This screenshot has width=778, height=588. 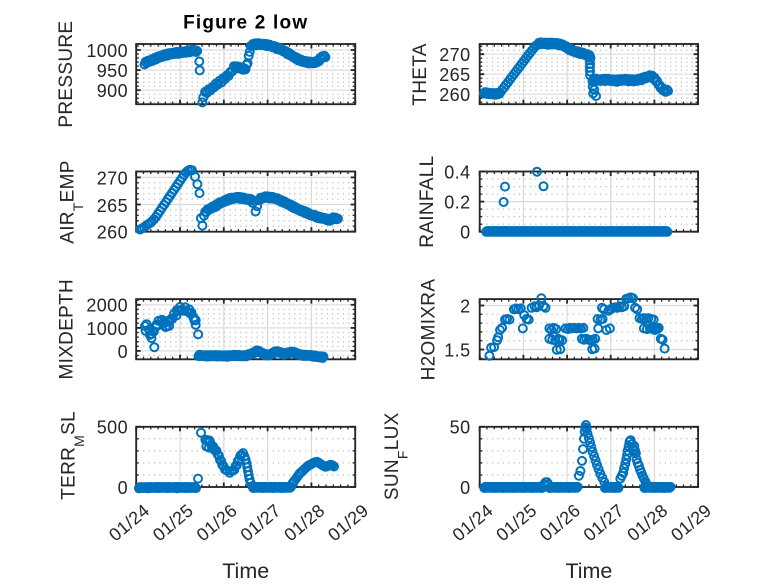 I want to click on svg-text: PRESSURE, so click(x=66, y=74).